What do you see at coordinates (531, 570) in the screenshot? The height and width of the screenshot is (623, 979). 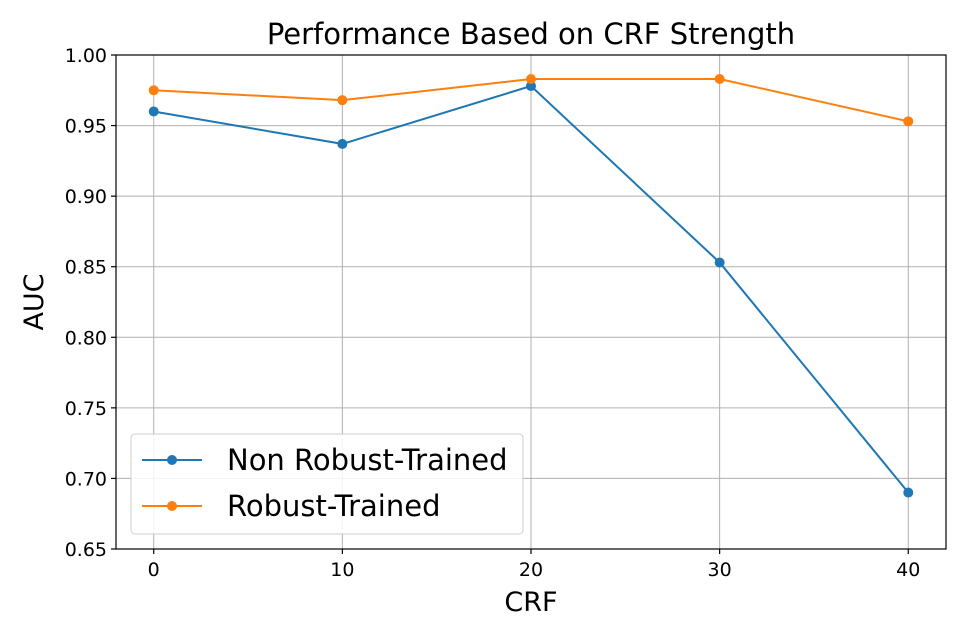 I see `x-tick-label: 20` at bounding box center [531, 570].